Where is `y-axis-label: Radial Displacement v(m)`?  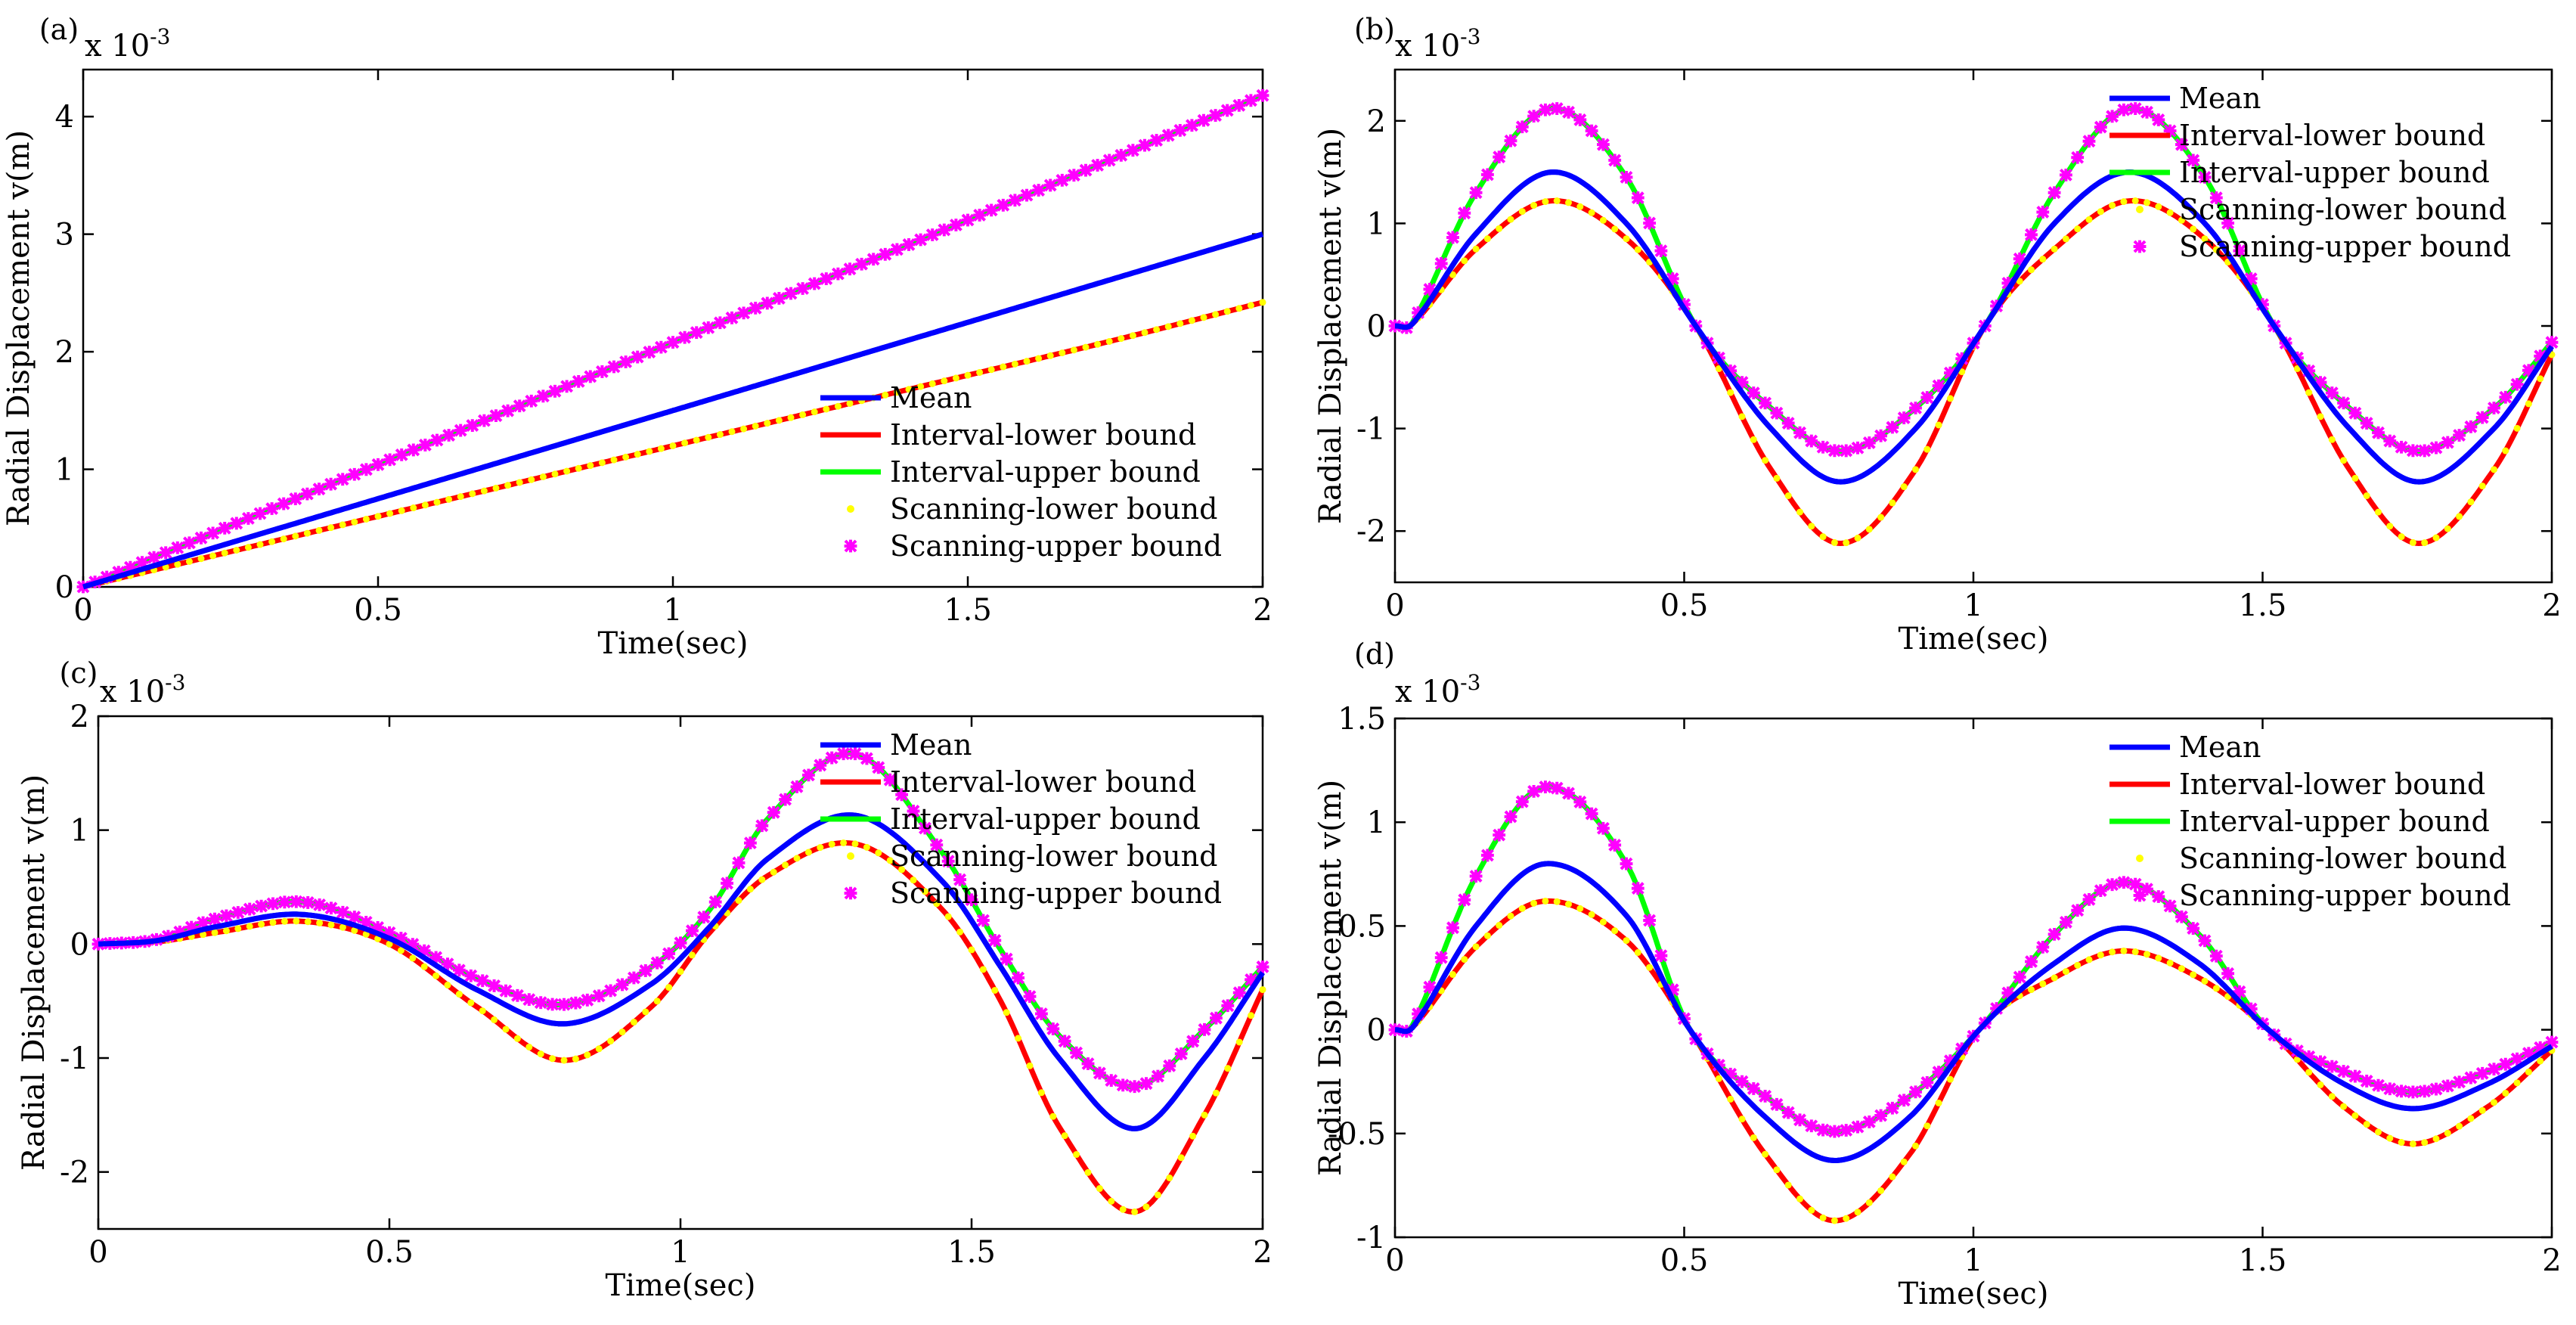 y-axis-label: Radial Displacement v(m) is located at coordinates (1330, 978).